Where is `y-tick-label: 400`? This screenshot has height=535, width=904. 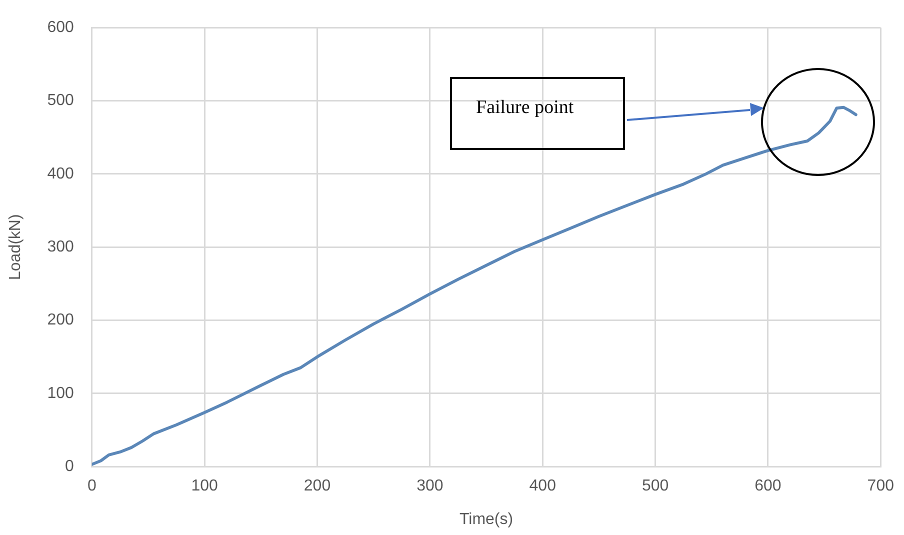 y-tick-label: 400 is located at coordinates (60, 173).